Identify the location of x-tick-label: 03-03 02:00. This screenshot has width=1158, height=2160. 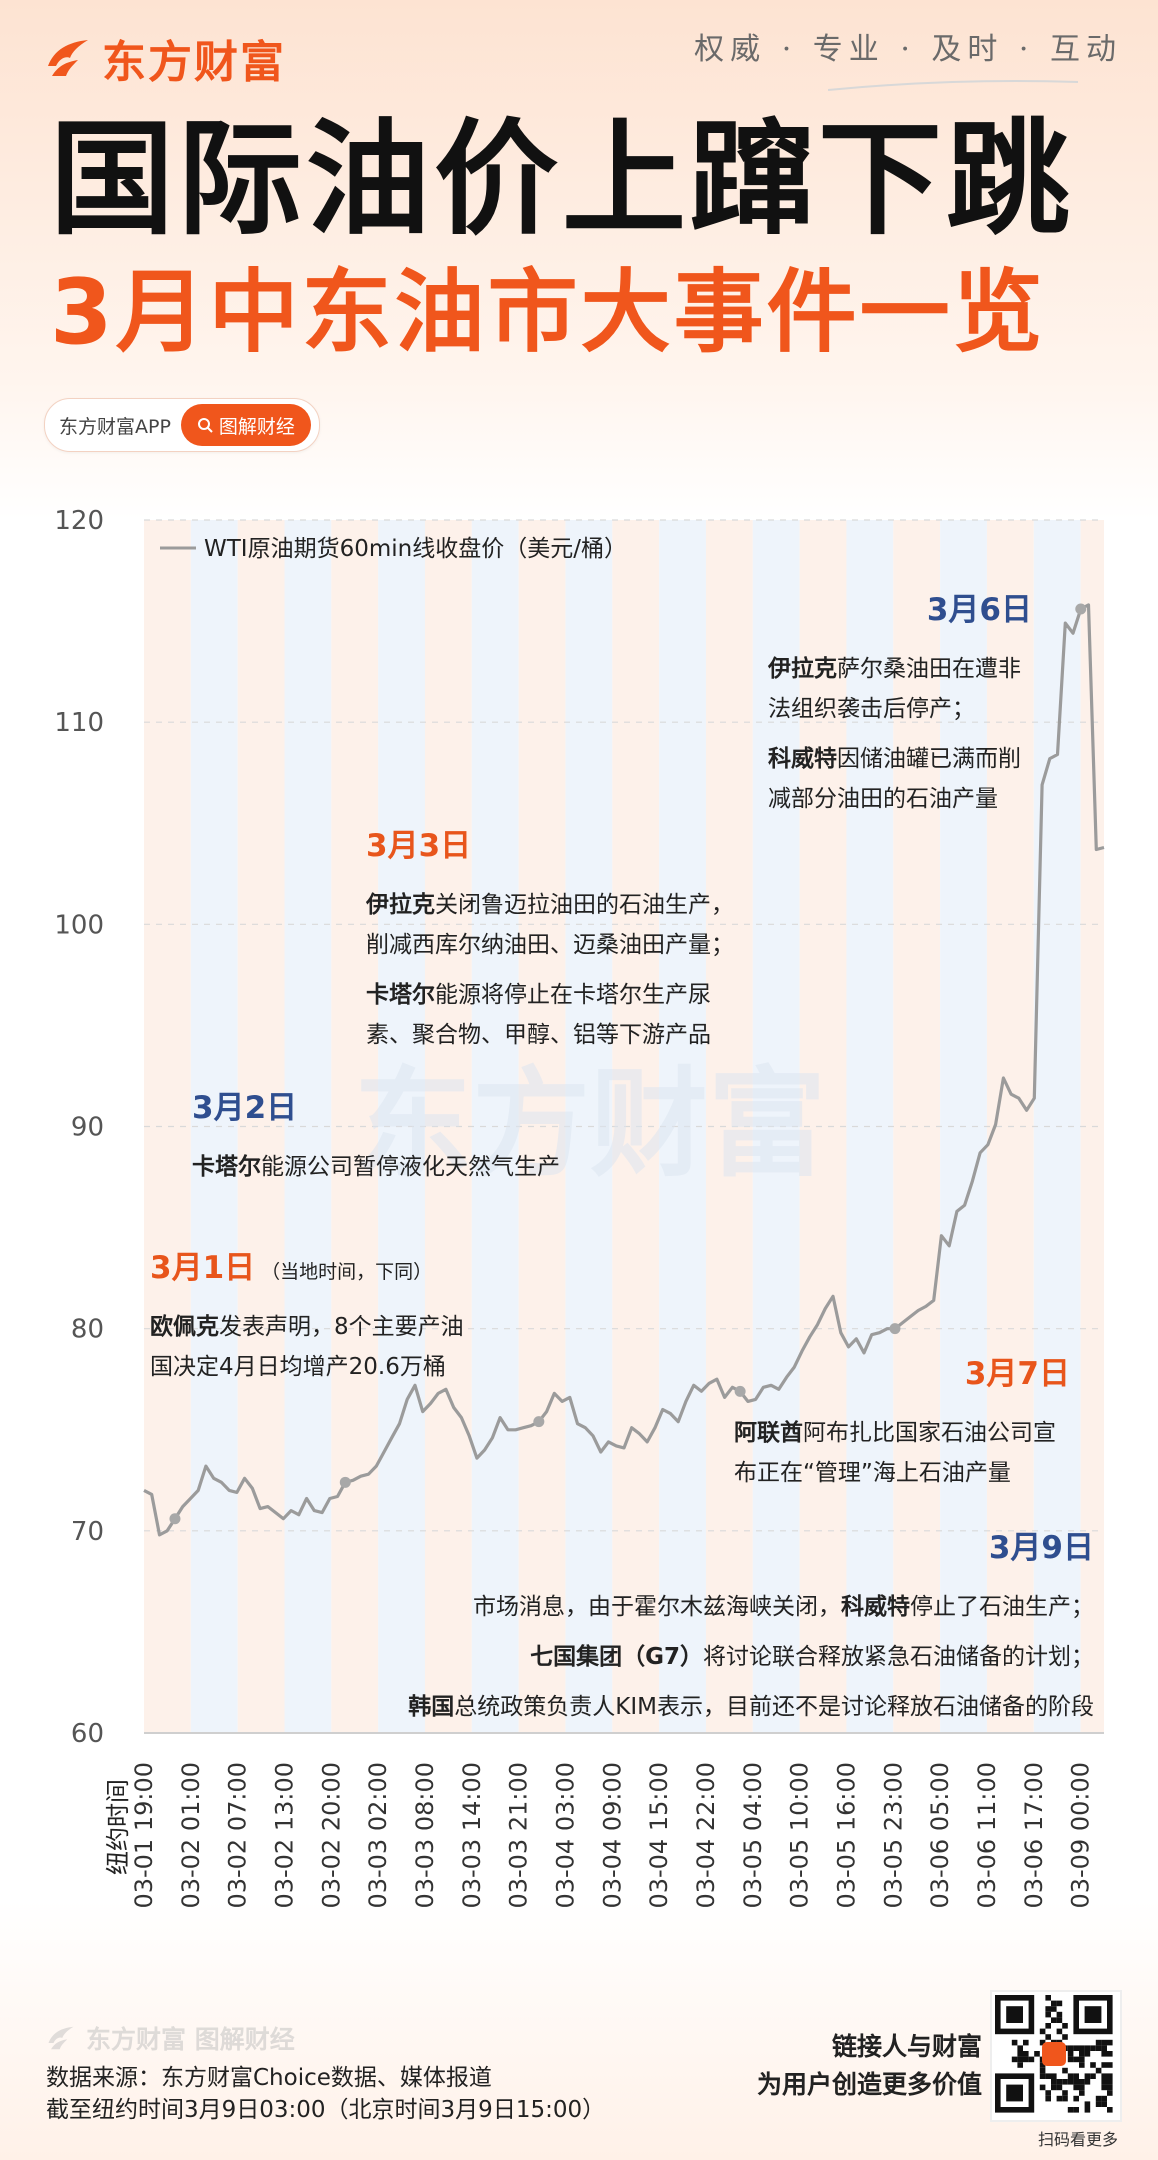
(378, 1835).